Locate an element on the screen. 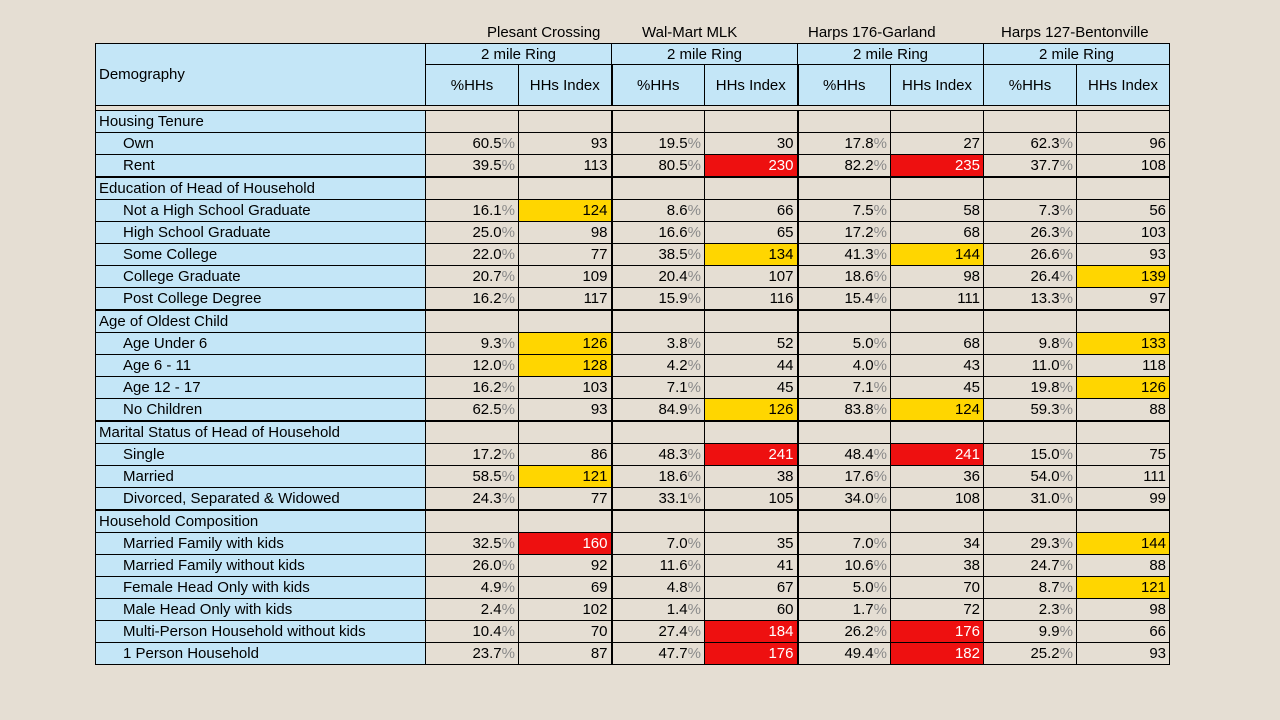 Image resolution: width=1280 pixels, height=720 pixels. pct-value: 20.7 is located at coordinates (487, 276).